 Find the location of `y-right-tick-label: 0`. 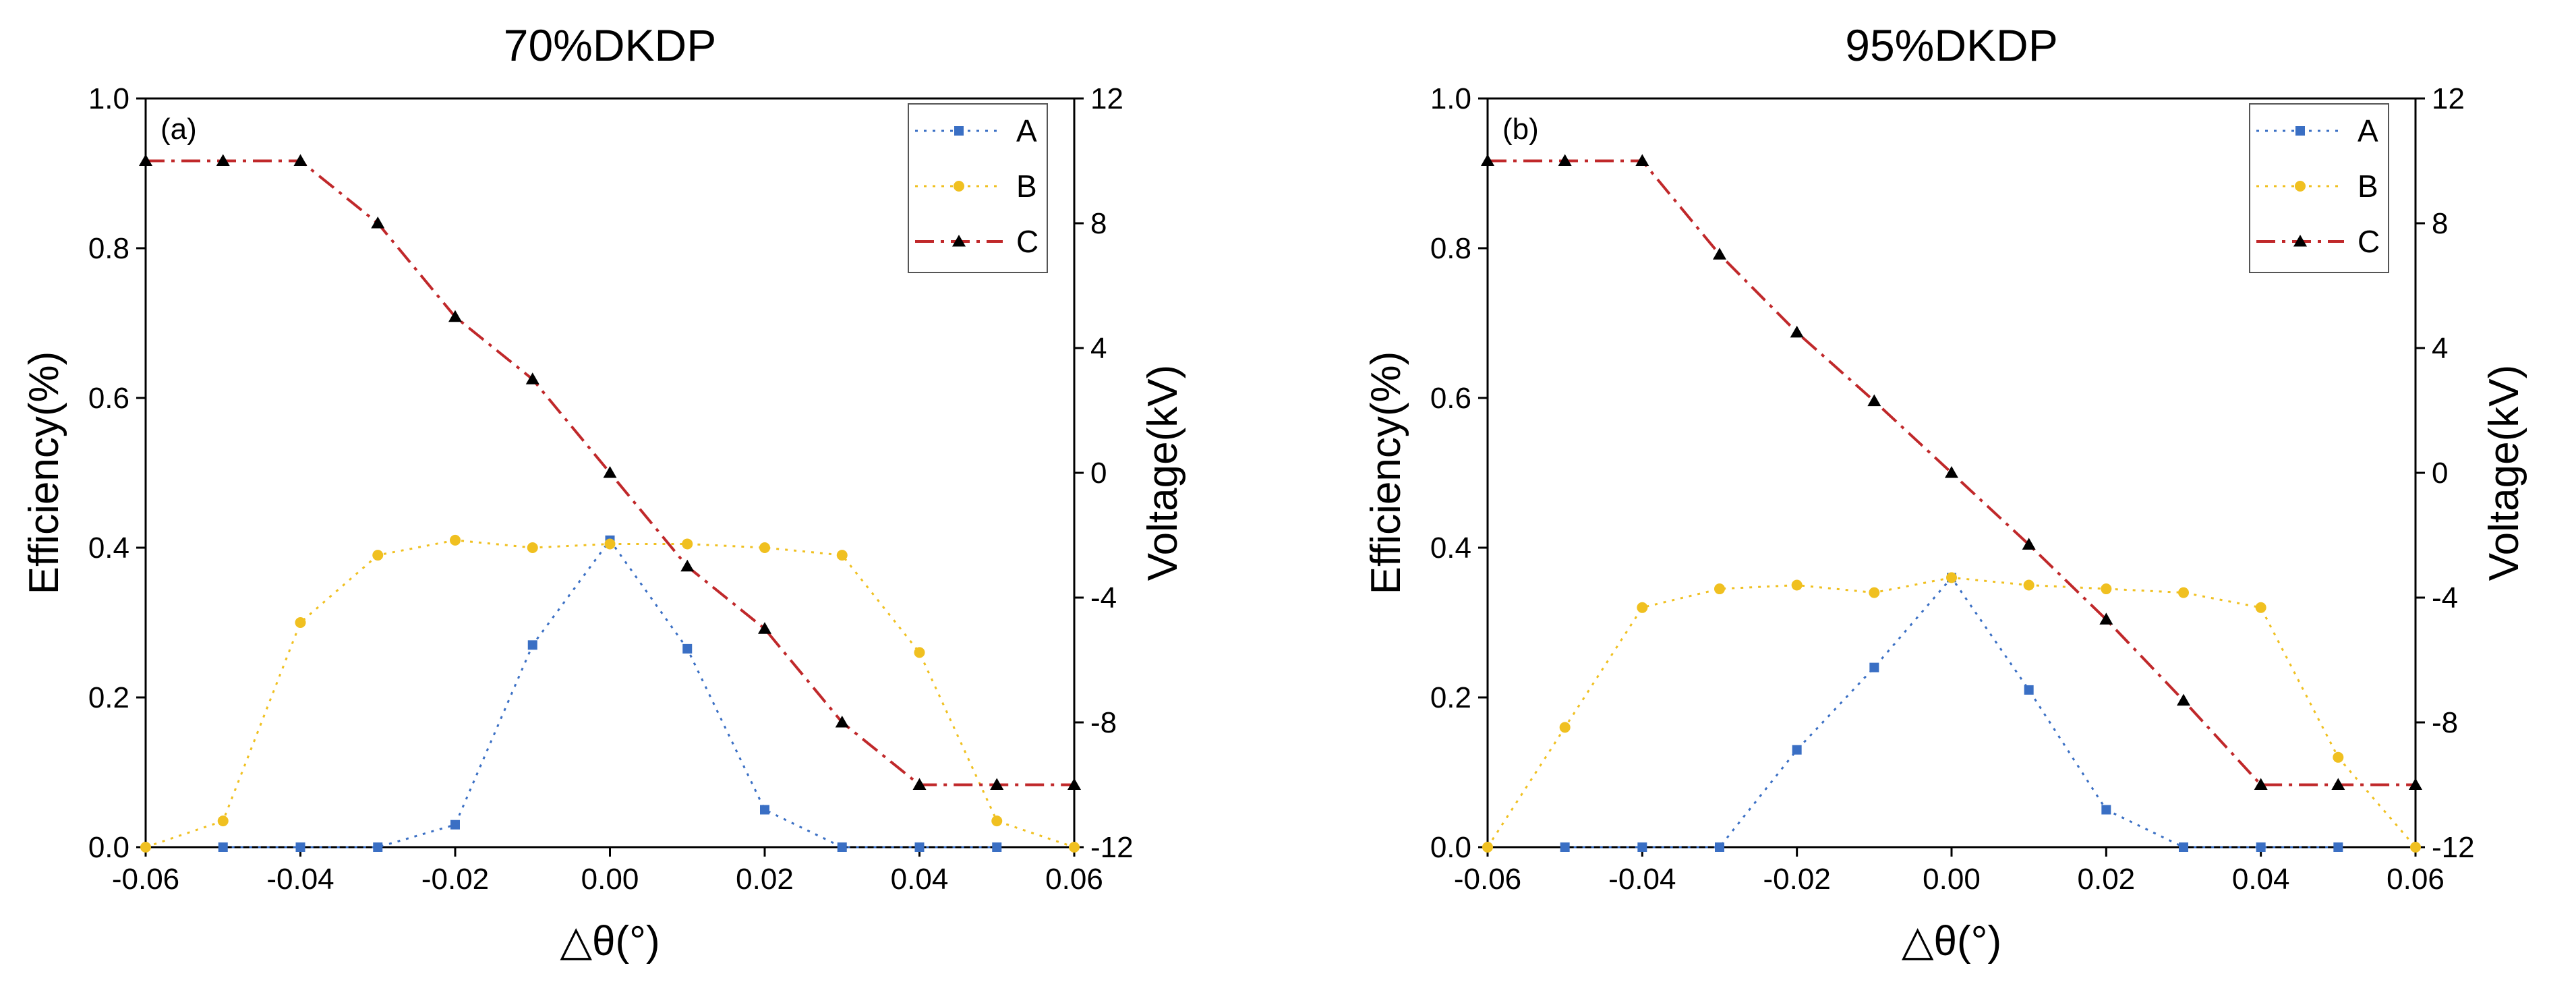

y-right-tick-label: 0 is located at coordinates (1098, 473).